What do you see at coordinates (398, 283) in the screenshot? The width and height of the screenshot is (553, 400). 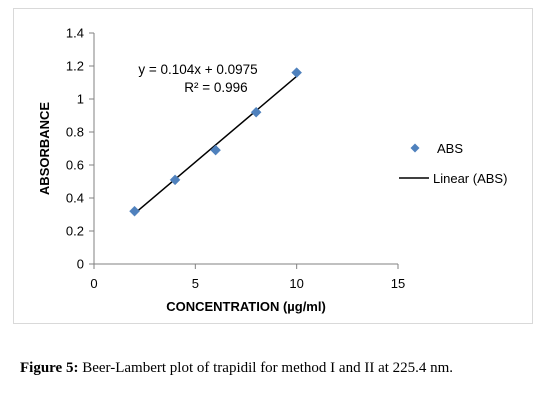 I see `x-tick-label: 15` at bounding box center [398, 283].